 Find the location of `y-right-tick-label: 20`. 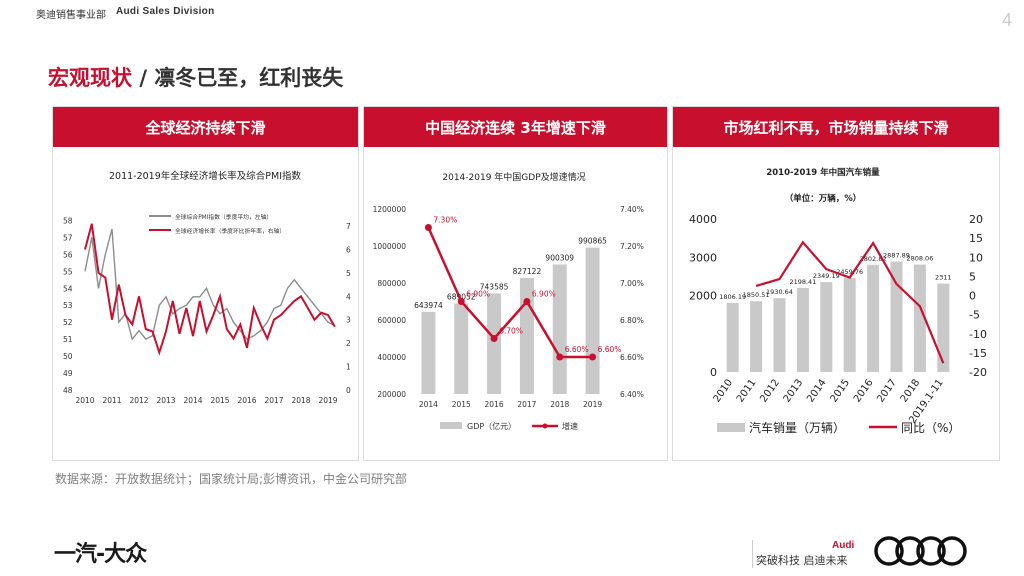

y-right-tick-label: 20 is located at coordinates (976, 219).